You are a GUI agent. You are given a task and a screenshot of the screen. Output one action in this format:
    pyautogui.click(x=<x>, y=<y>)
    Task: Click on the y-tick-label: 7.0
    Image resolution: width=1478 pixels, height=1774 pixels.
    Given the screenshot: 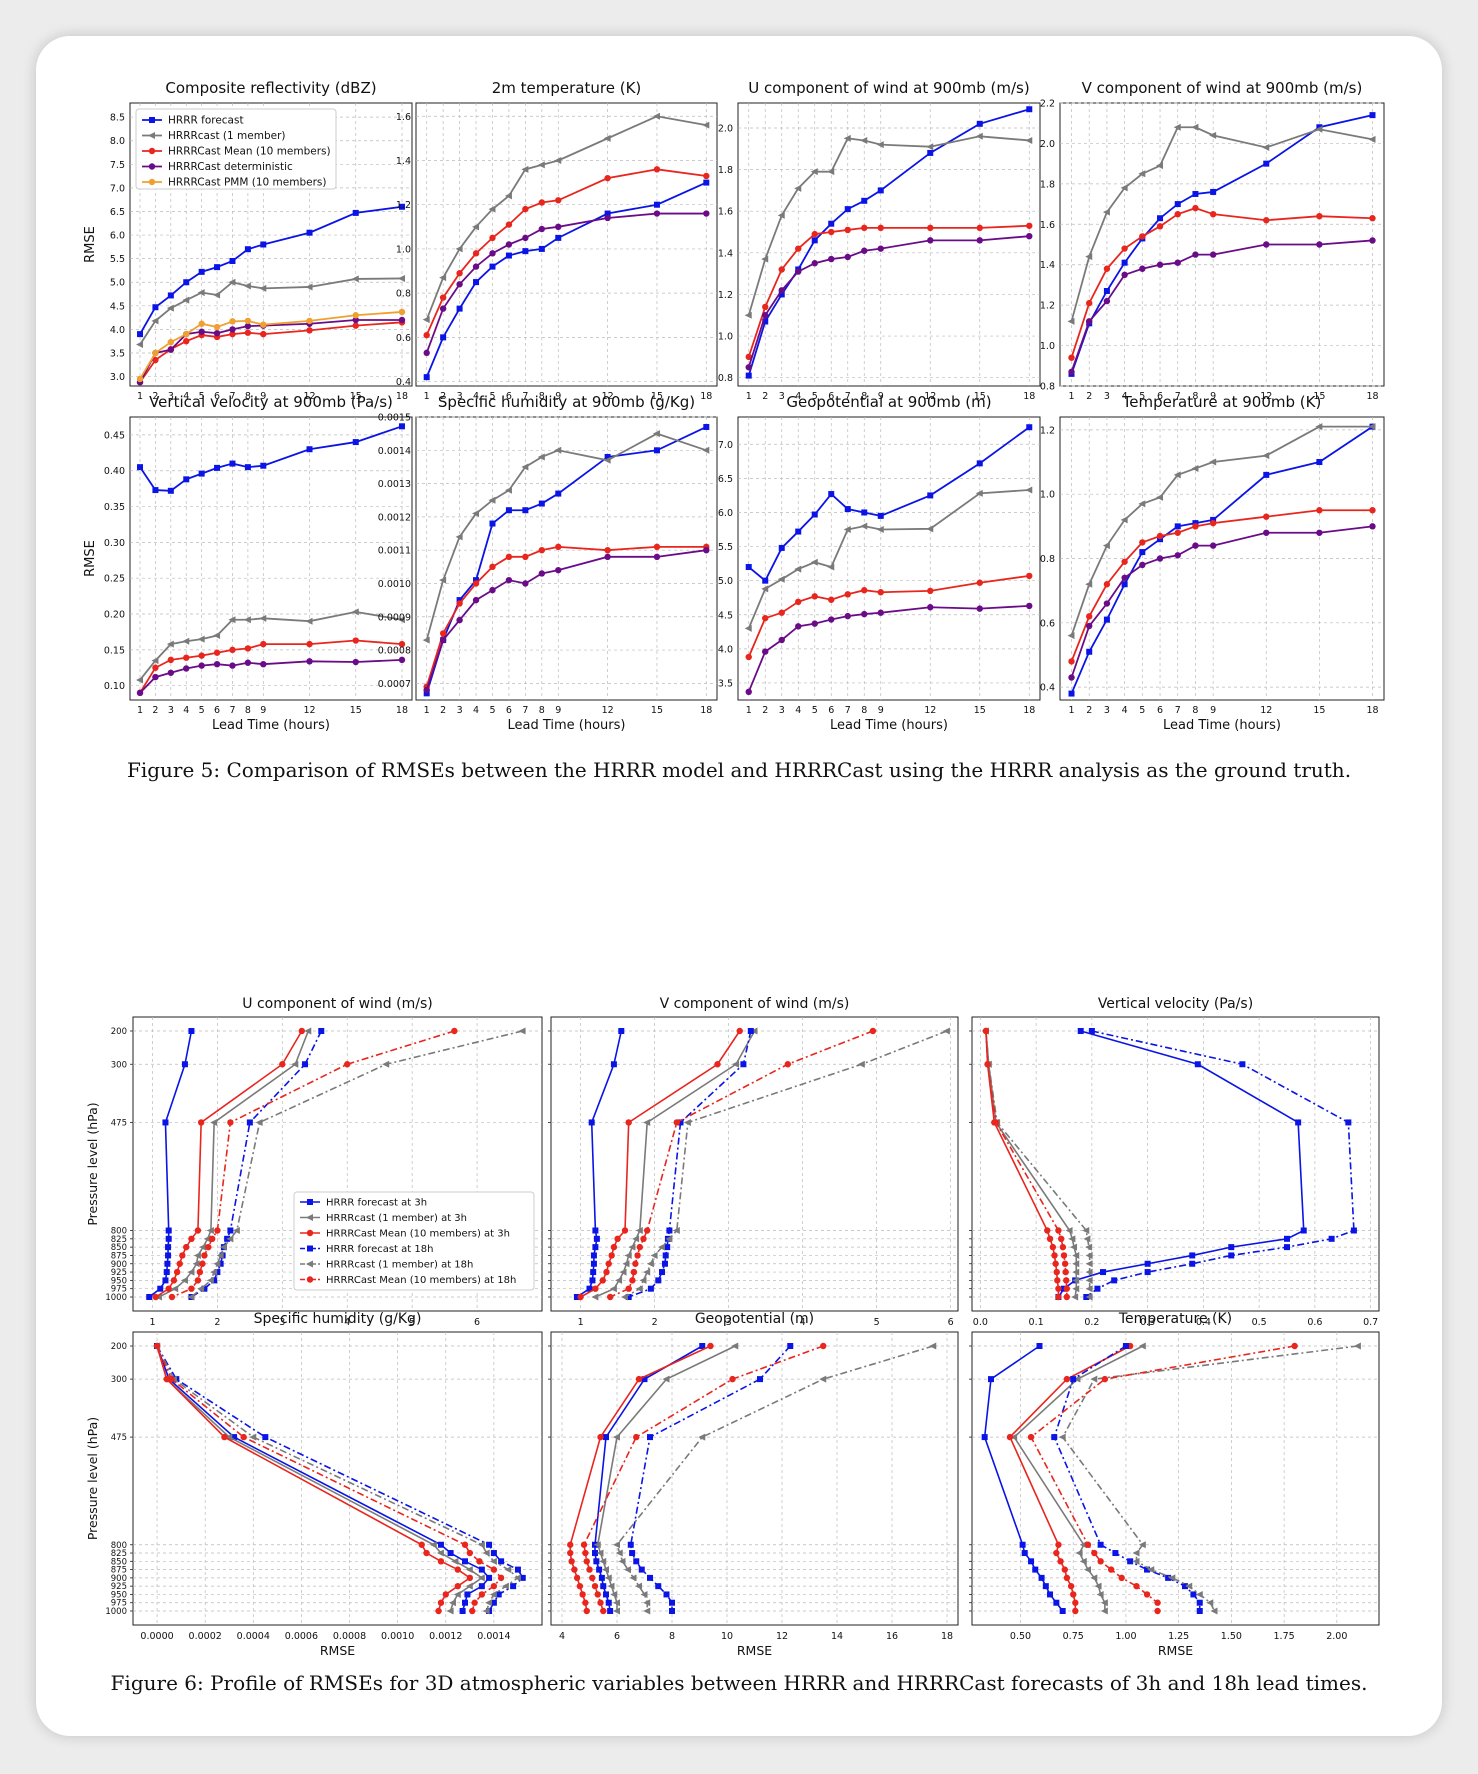 What is the action you would take?
    pyautogui.click(x=725, y=445)
    